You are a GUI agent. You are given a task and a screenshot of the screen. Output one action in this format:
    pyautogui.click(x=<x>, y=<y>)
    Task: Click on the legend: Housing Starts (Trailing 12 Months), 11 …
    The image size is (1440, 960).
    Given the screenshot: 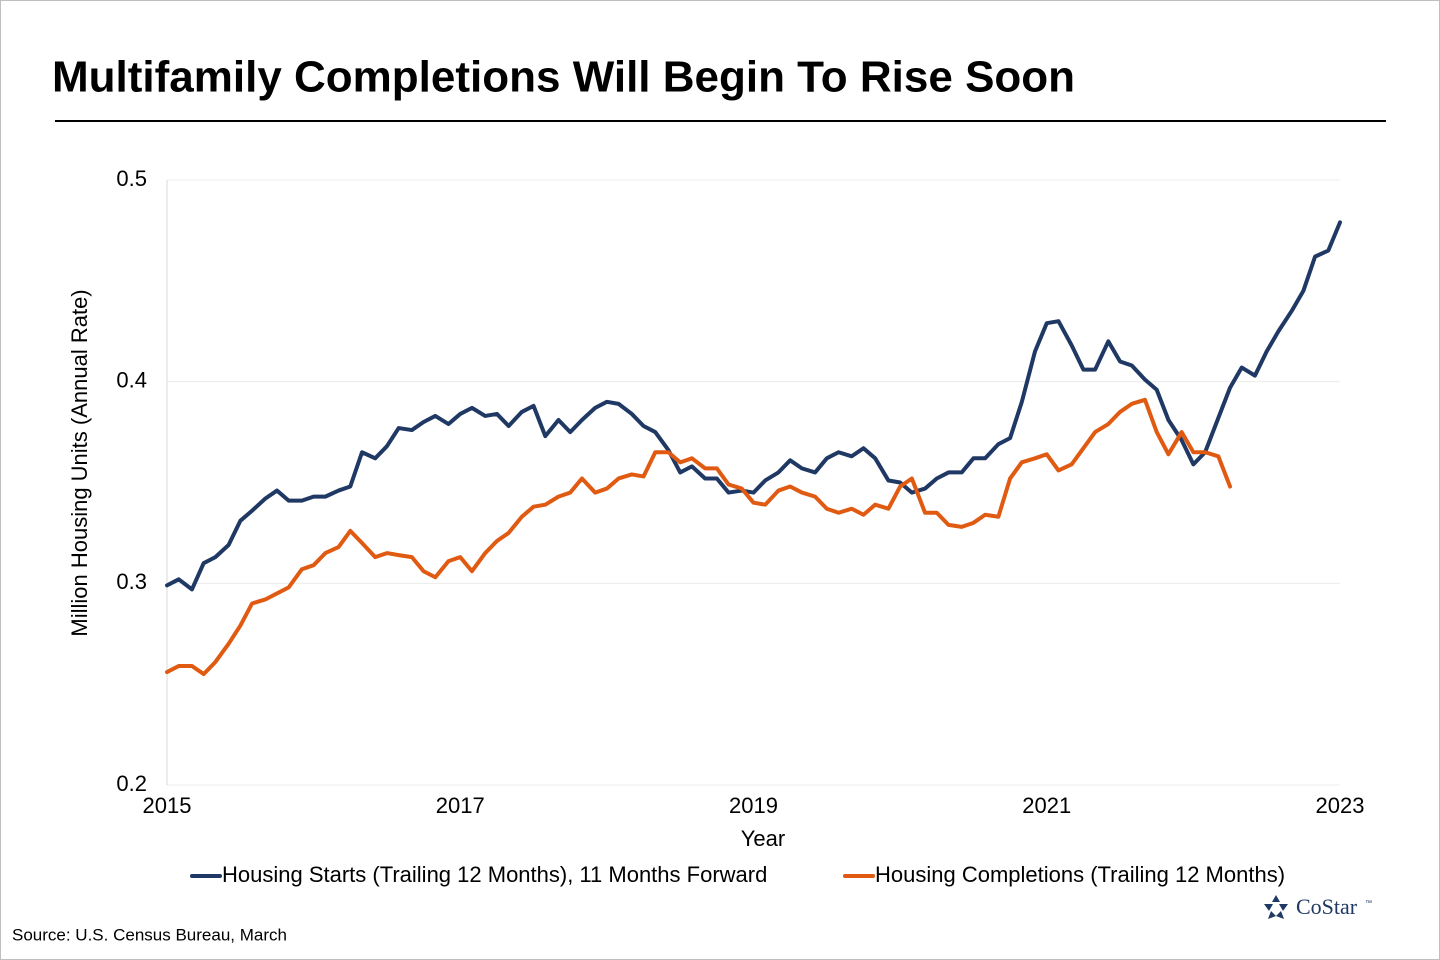 What is the action you would take?
    pyautogui.click(x=737, y=874)
    